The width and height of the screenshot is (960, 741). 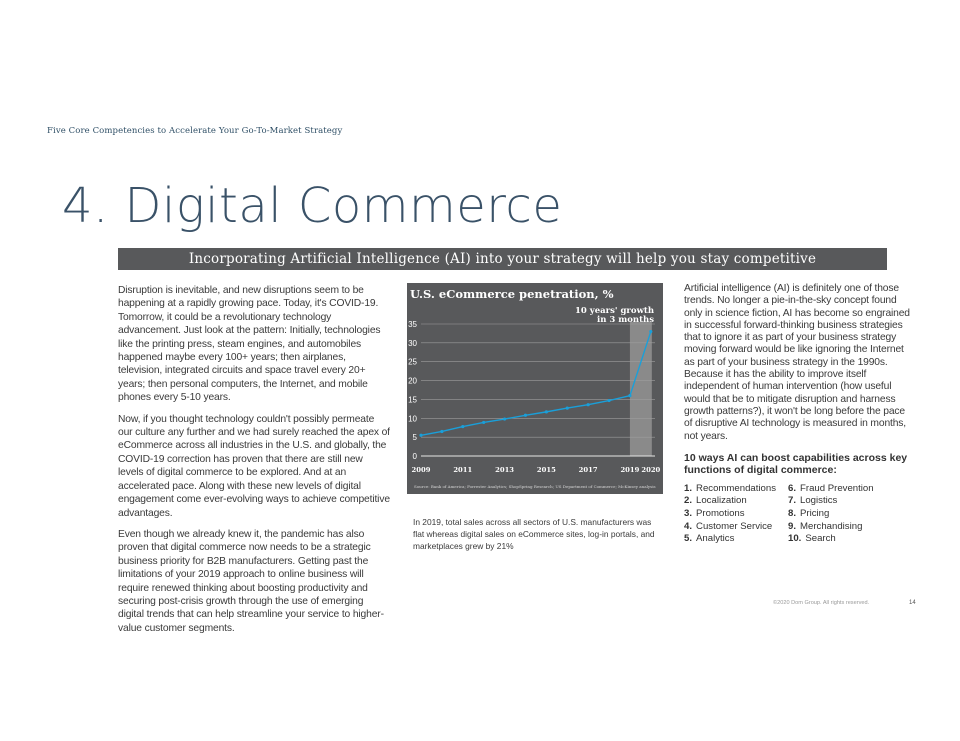 I want to click on y-tick-label: 30, so click(x=412, y=343).